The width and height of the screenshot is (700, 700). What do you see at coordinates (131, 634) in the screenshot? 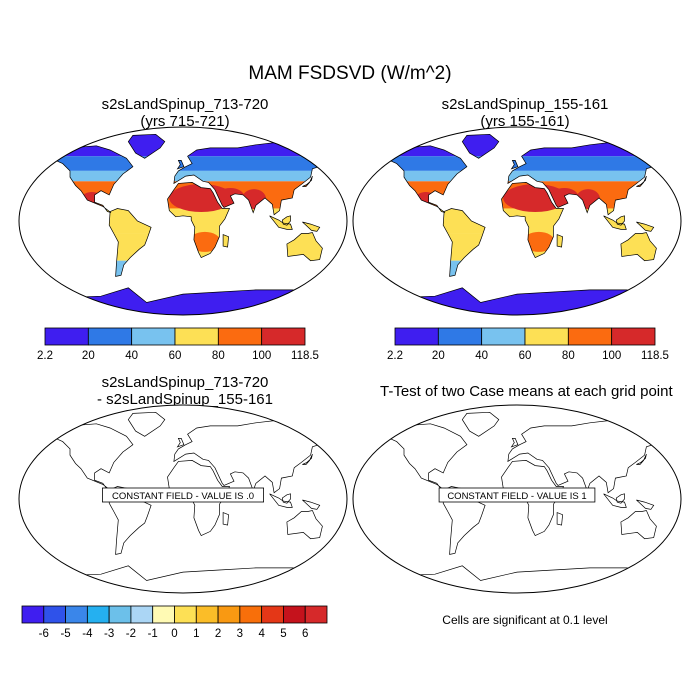
I see `colorbar-label: -2` at bounding box center [131, 634].